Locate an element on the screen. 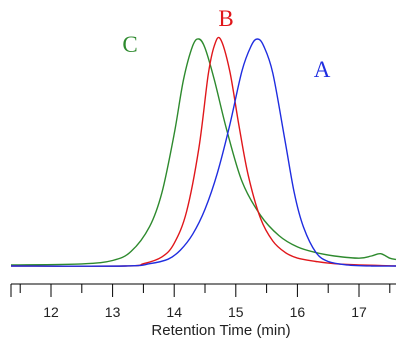 This screenshot has height=339, width=398. x-tick-label-15: 15 is located at coordinates (236, 312).